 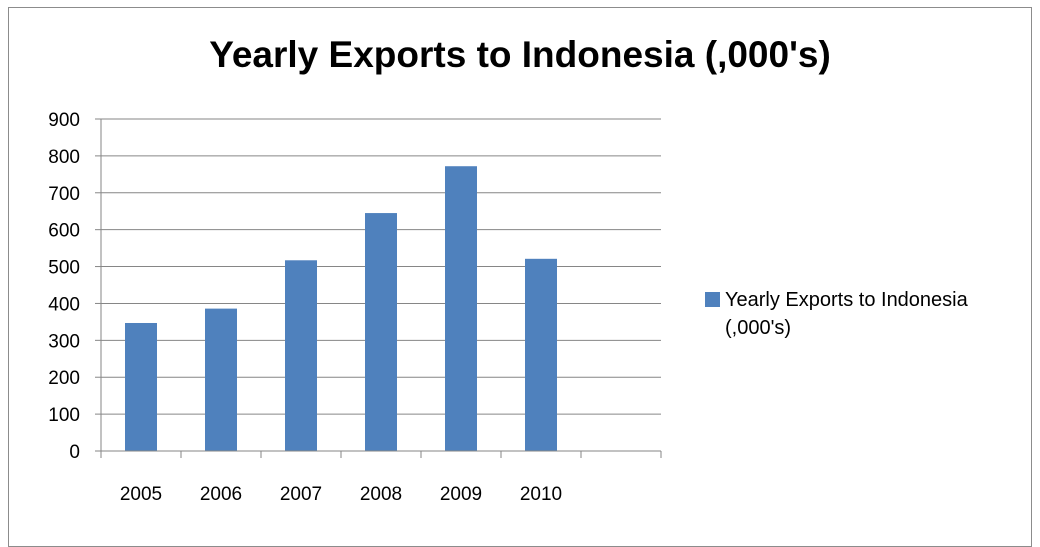 What do you see at coordinates (64, 304) in the screenshot?
I see `y-tick-label: 400` at bounding box center [64, 304].